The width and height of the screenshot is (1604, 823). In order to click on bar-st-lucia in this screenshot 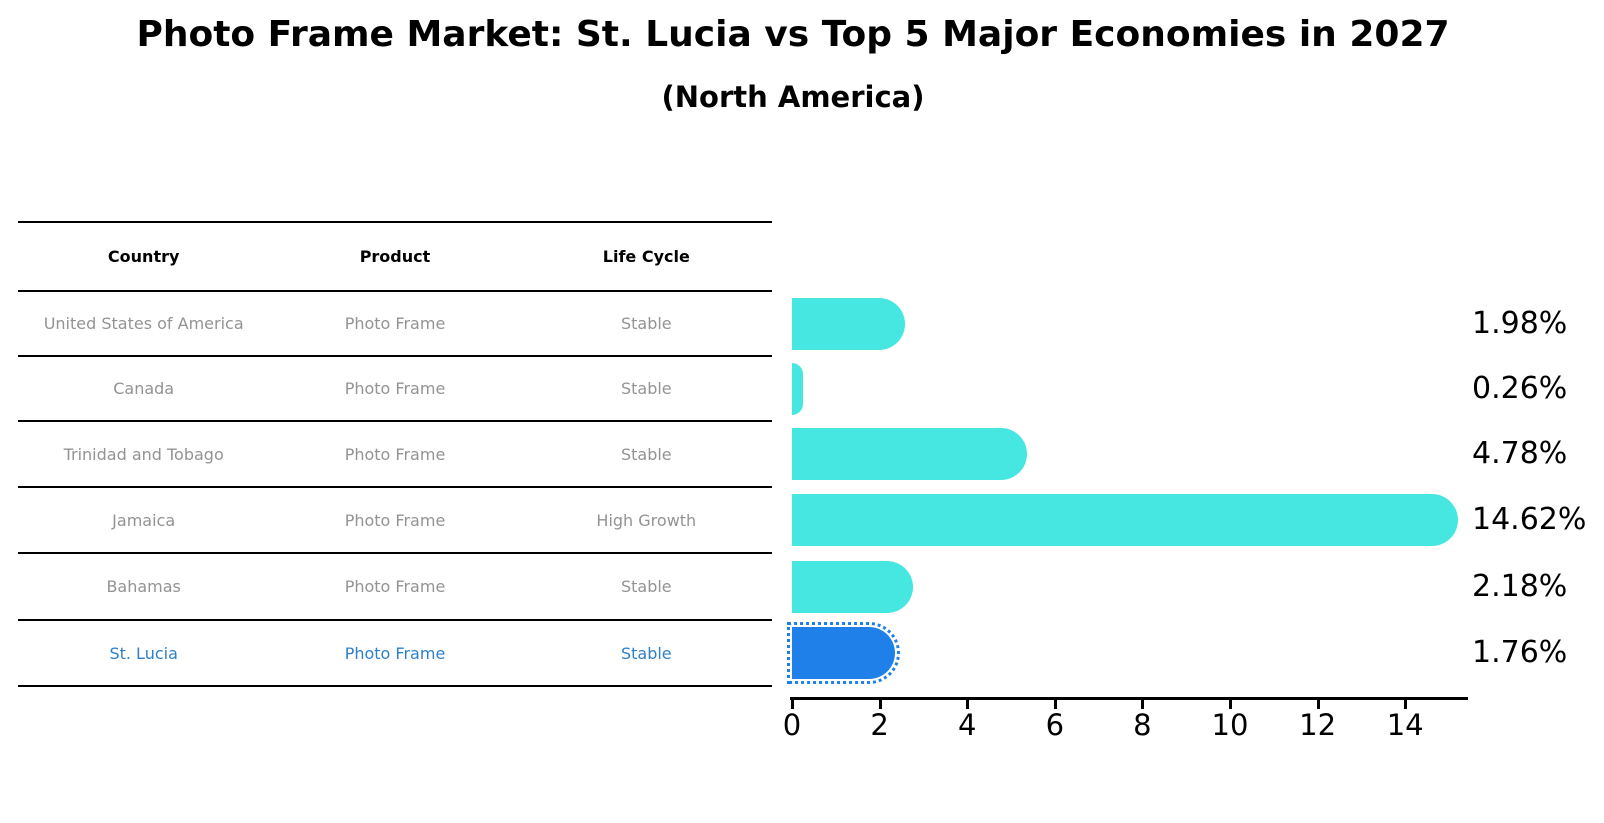, I will do `click(843, 653)`.